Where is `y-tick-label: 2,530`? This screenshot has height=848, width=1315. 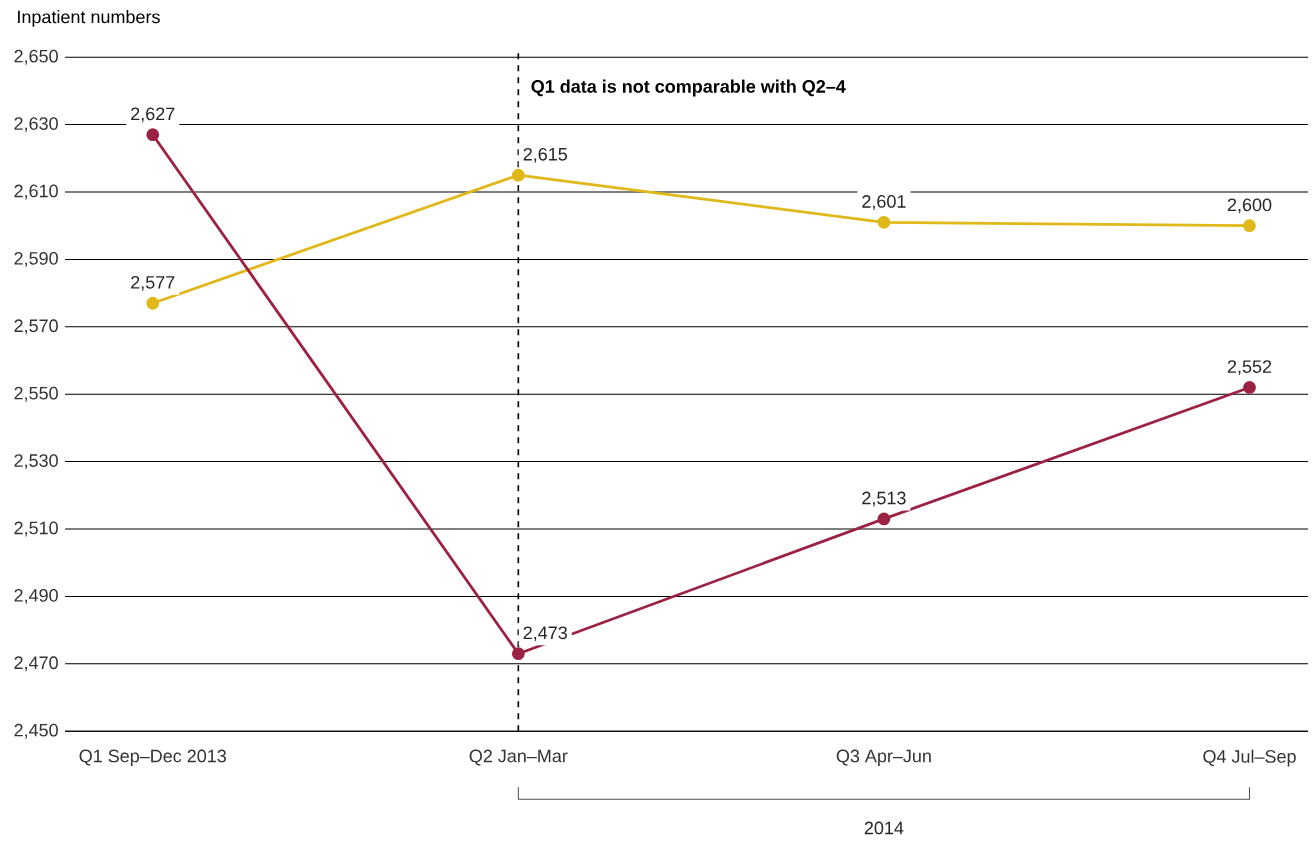 y-tick-label: 2,530 is located at coordinates (36, 462).